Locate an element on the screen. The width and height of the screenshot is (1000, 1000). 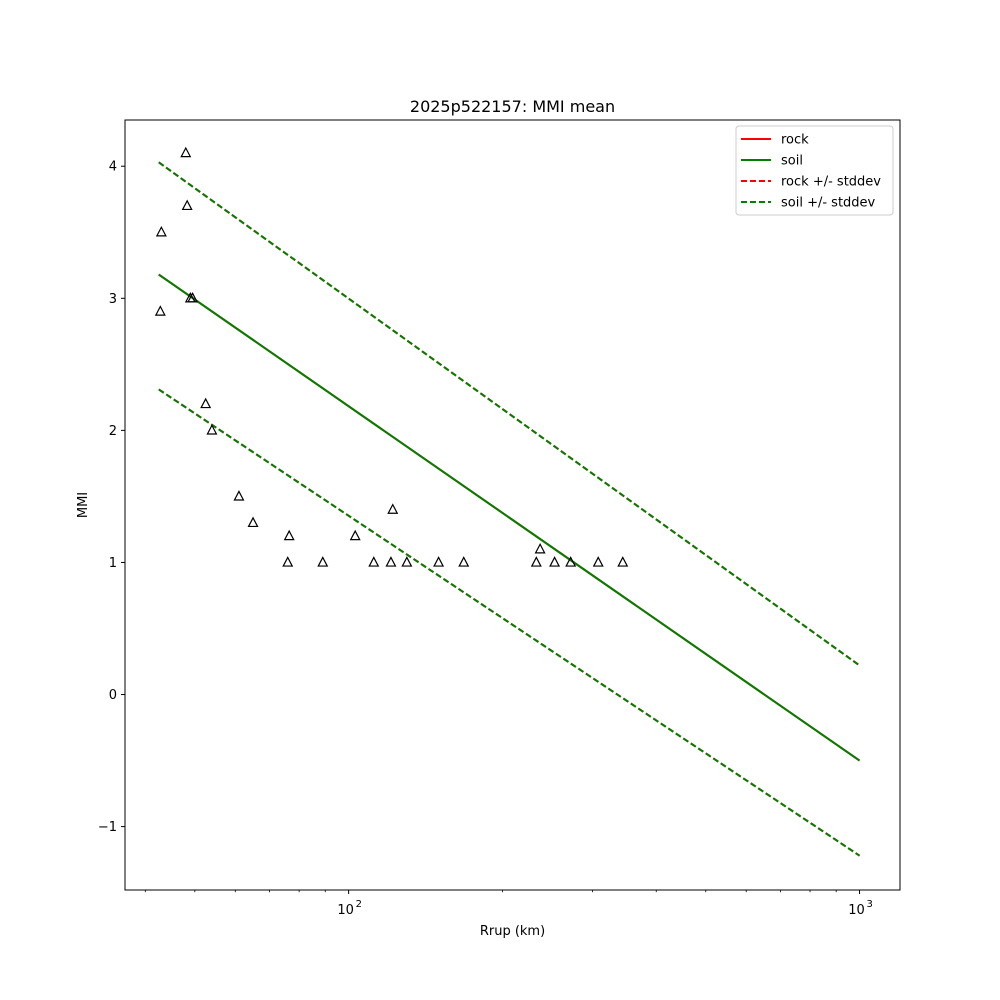
legend: rock soil rock +/- stddev soil +/- stddev is located at coordinates (814, 170).